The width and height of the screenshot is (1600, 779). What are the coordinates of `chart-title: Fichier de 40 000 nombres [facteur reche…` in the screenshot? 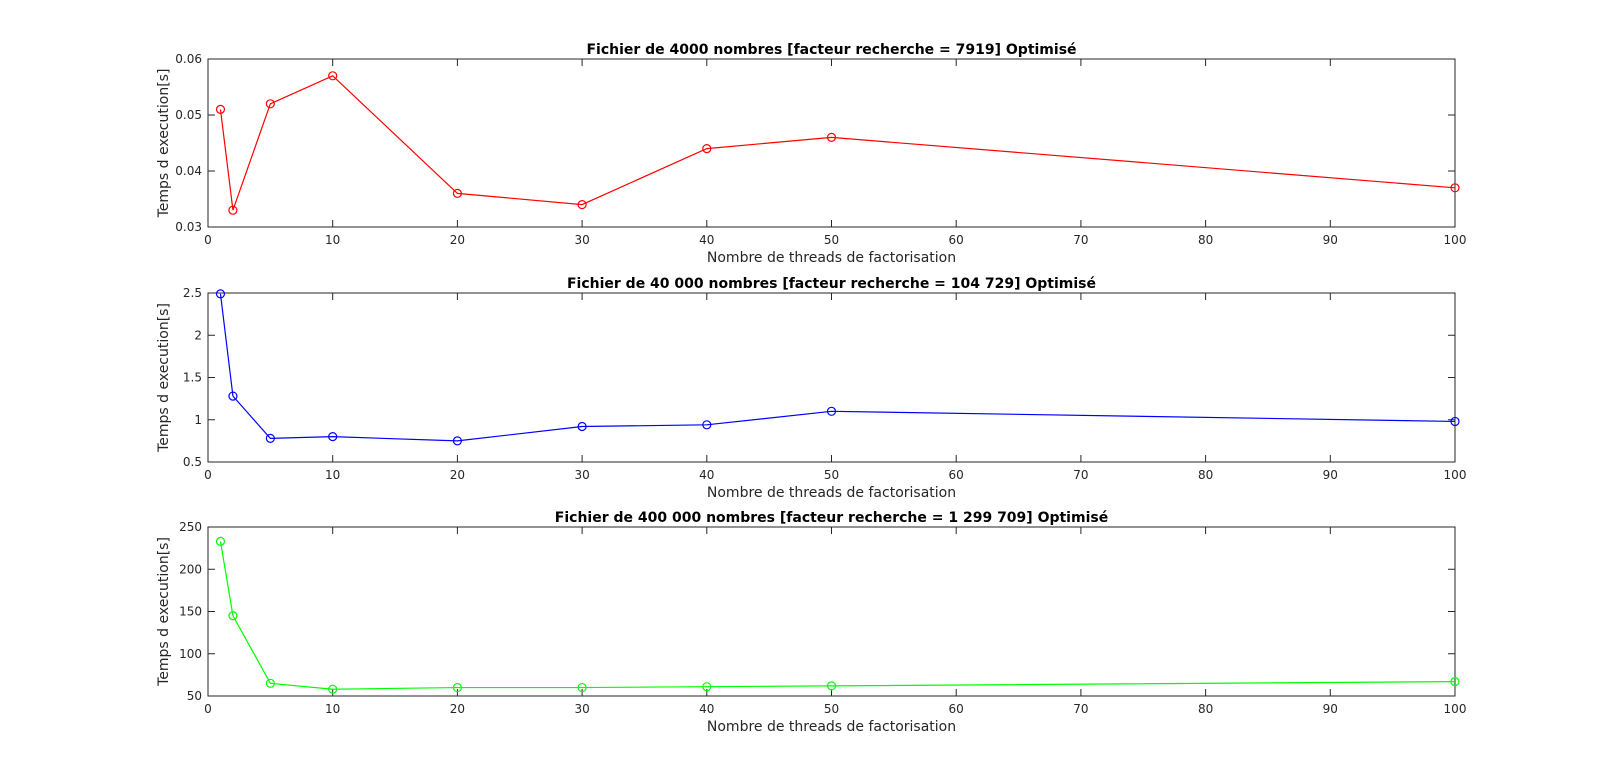 It's located at (831, 284).